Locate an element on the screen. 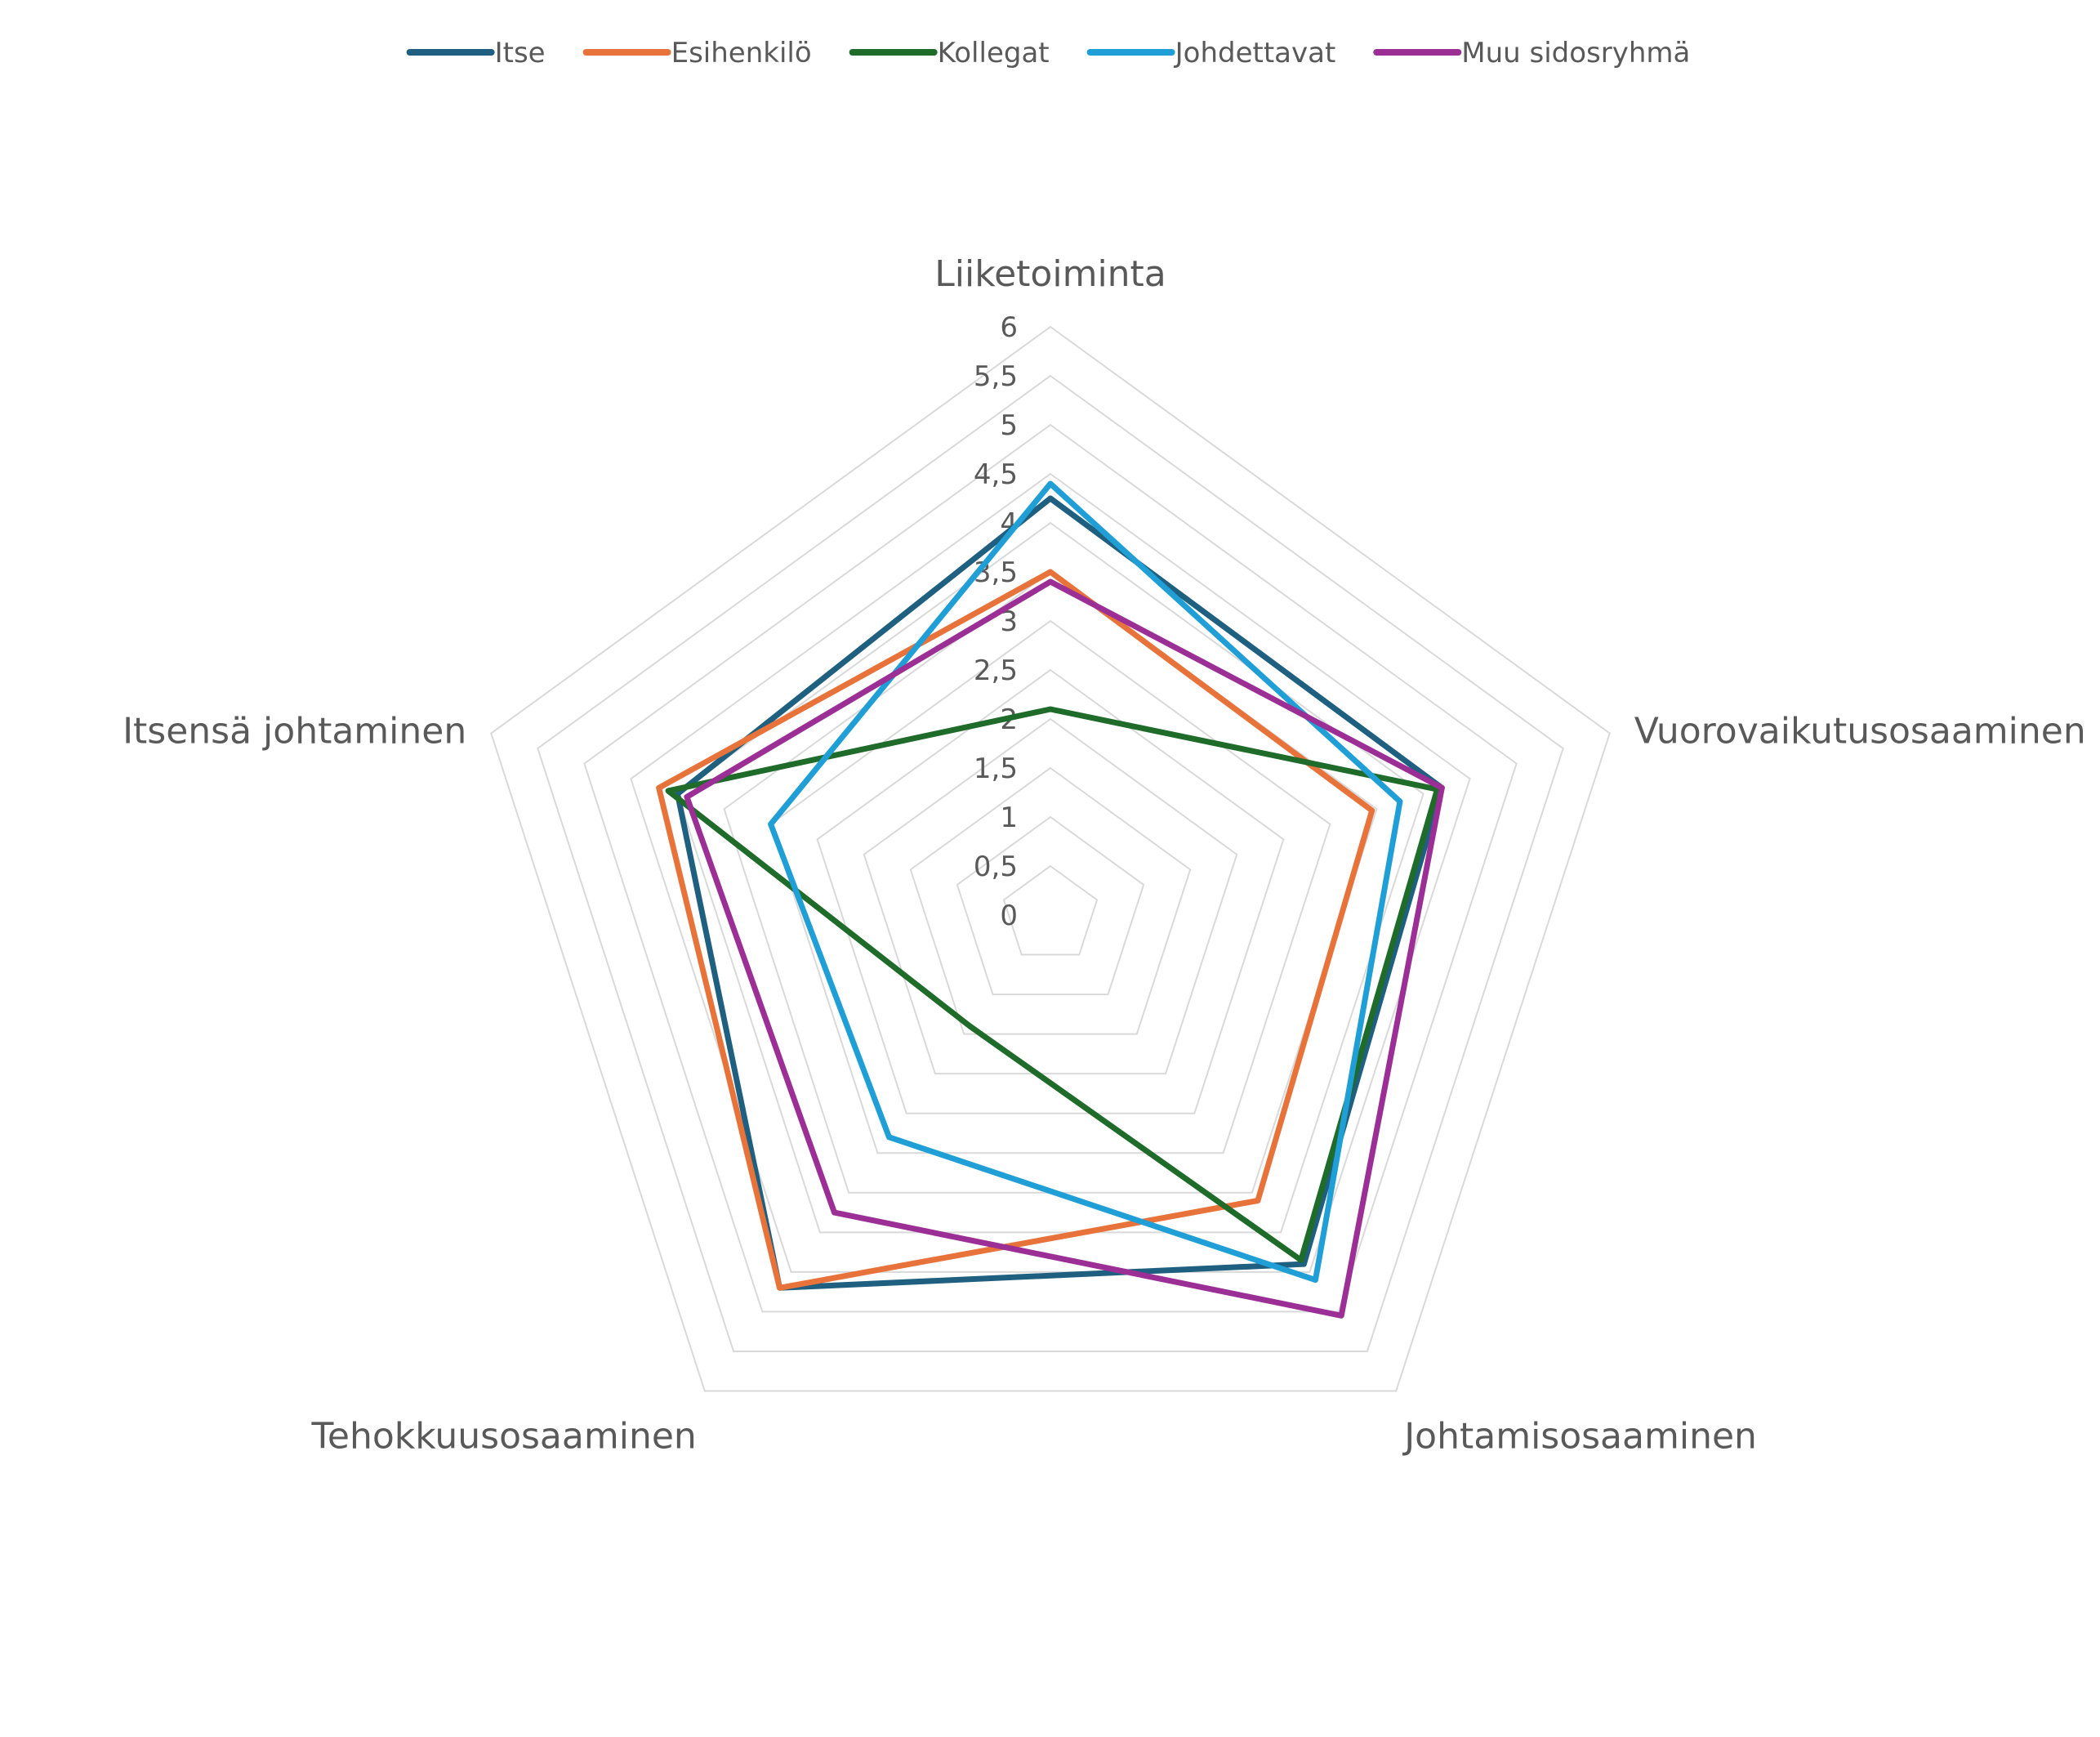  legend-label: Itse is located at coordinates (520, 53).